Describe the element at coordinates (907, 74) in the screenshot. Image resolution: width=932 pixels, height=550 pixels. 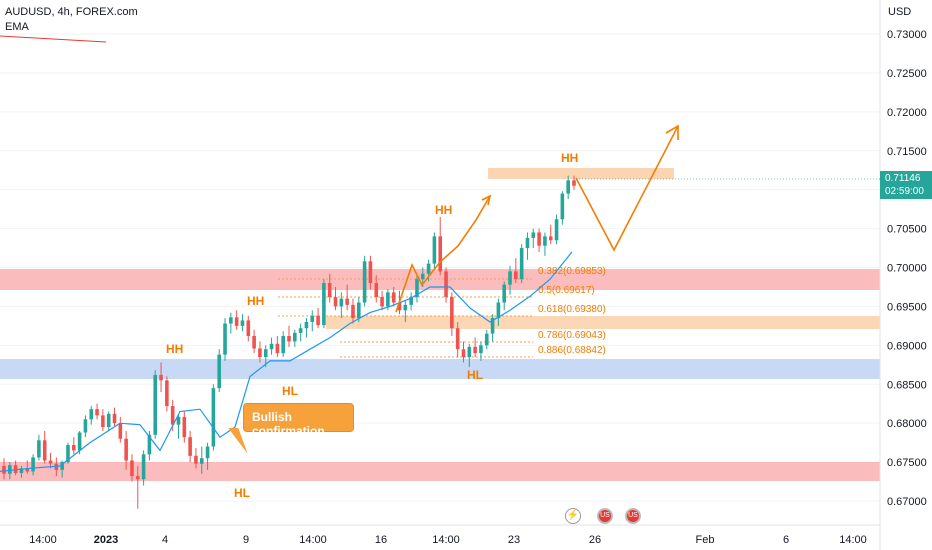
I see `price-tick-label: 0.72500` at that location.